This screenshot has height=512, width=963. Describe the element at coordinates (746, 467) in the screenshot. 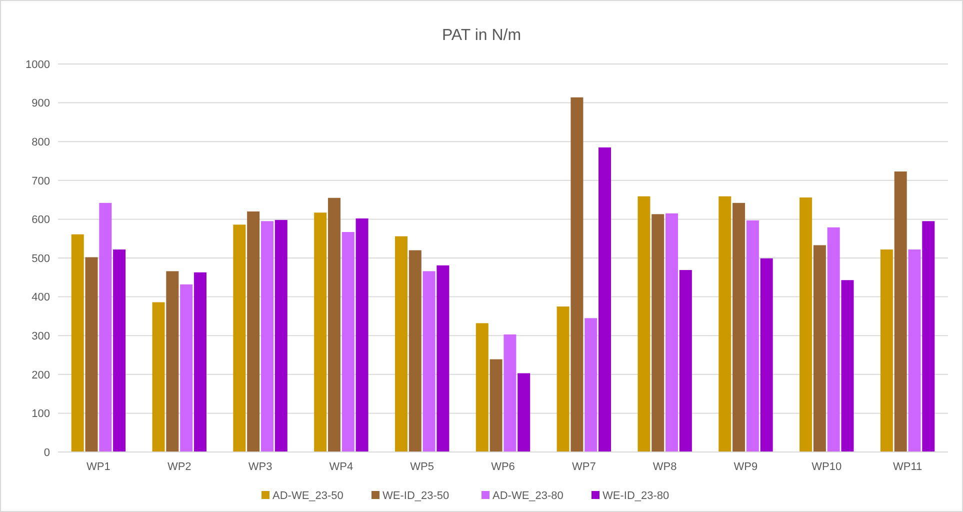

I see `x-tick-label: WP9` at that location.